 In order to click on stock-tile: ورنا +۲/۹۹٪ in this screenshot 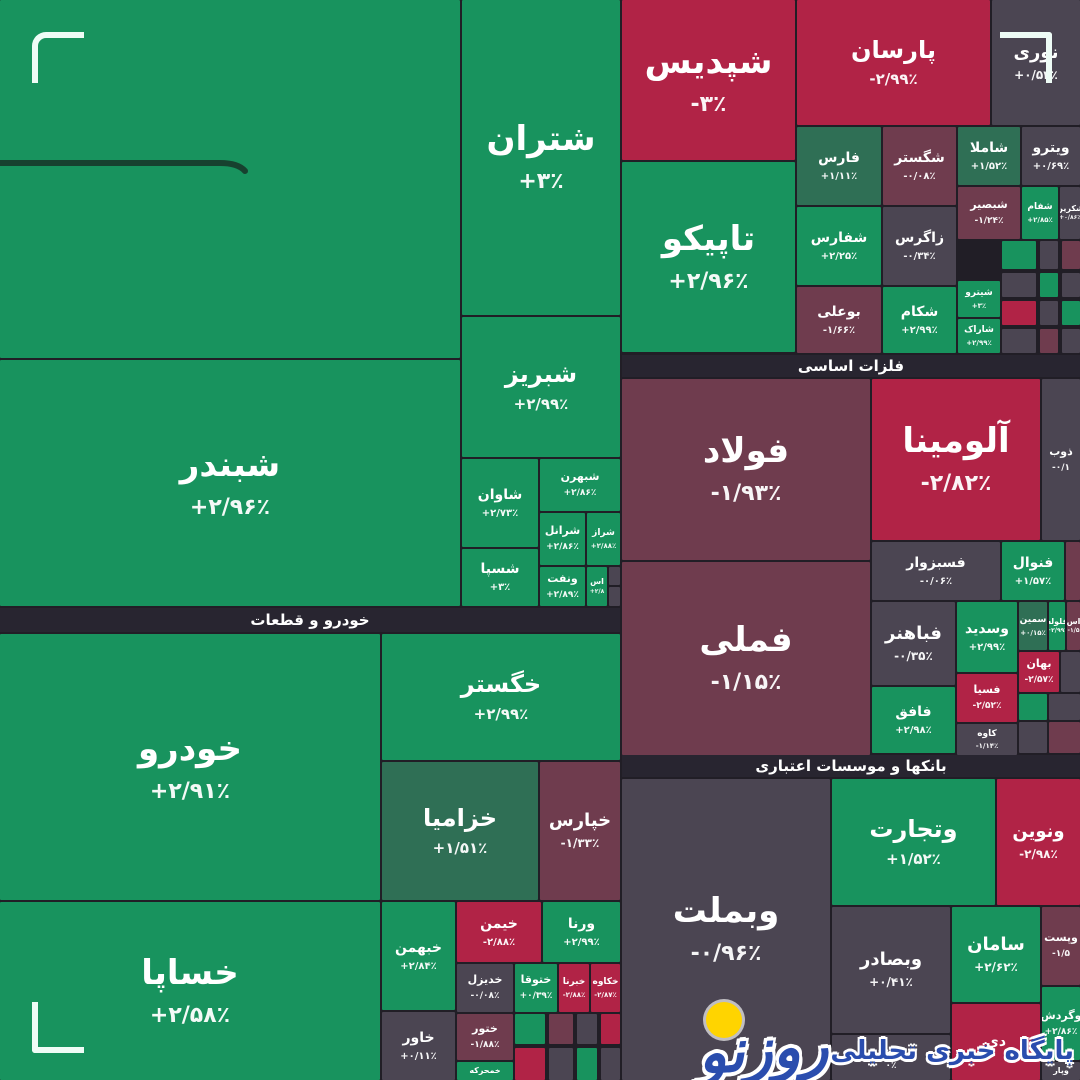, I will do `click(581, 932)`.